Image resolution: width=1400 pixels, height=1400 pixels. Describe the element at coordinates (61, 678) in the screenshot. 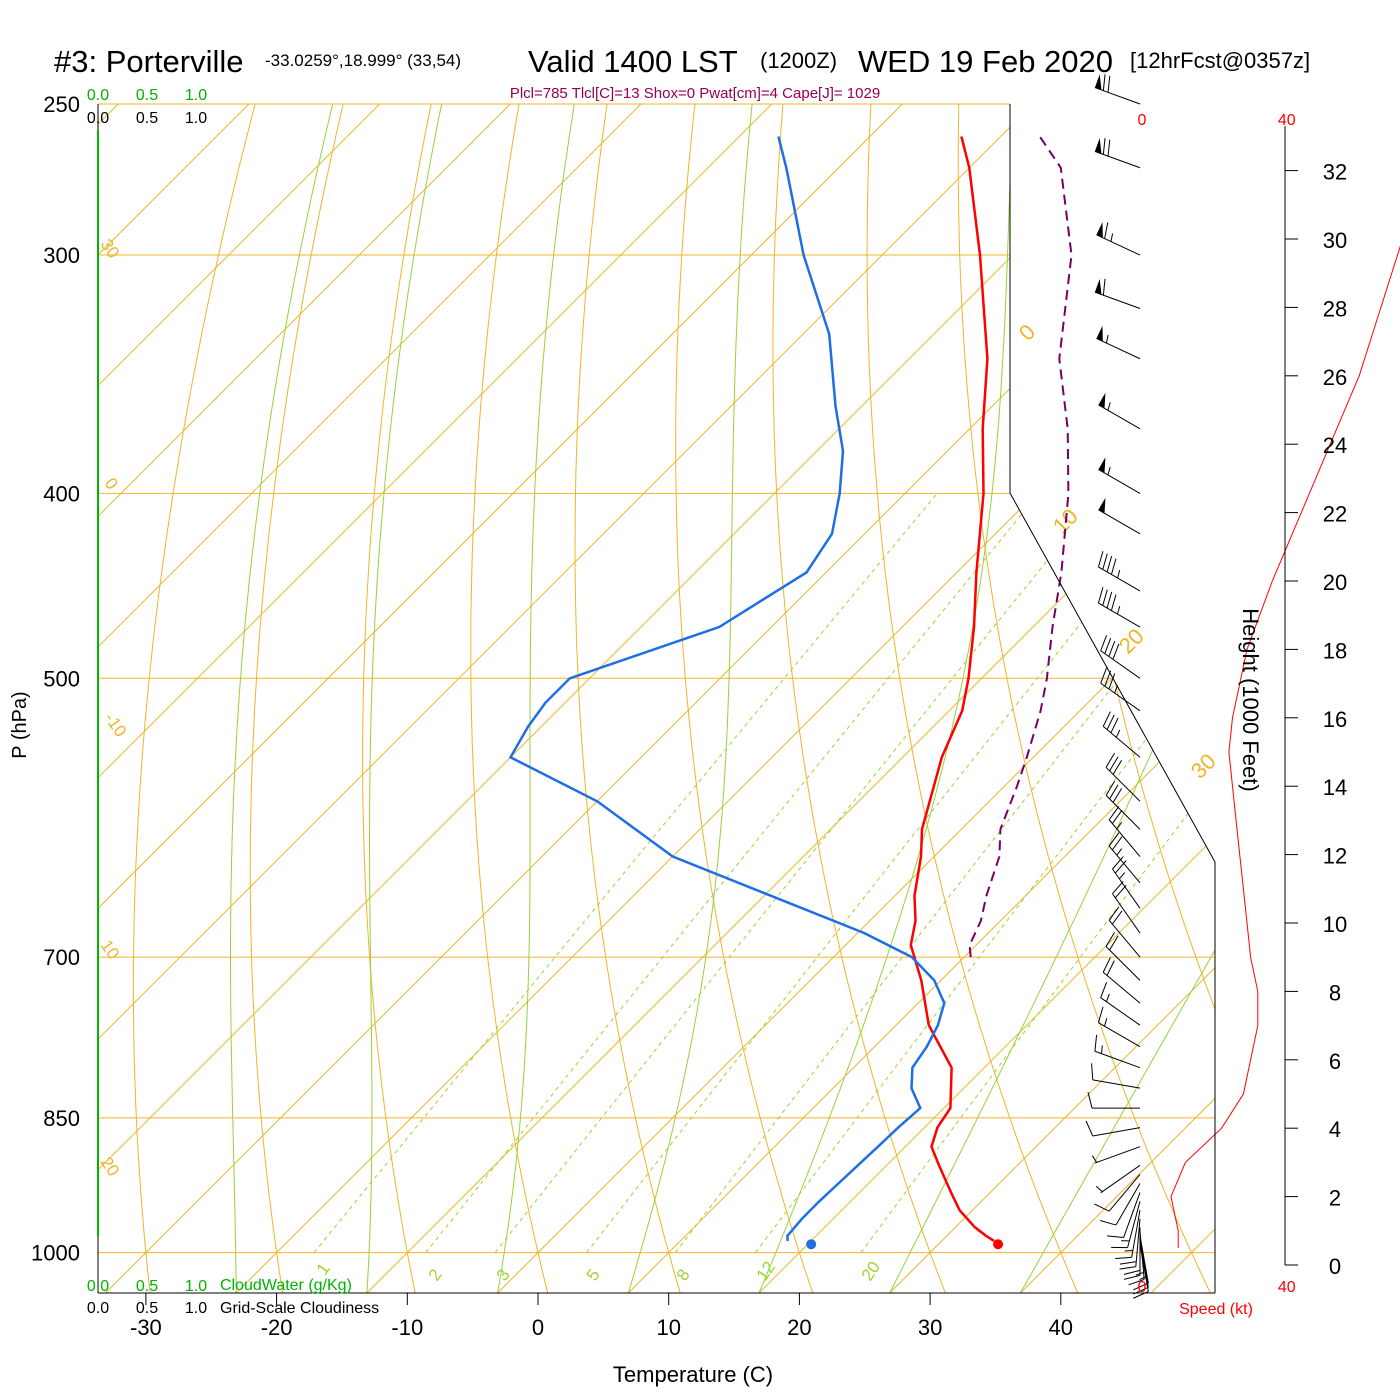

I see `pressure-tick-label: 500` at that location.